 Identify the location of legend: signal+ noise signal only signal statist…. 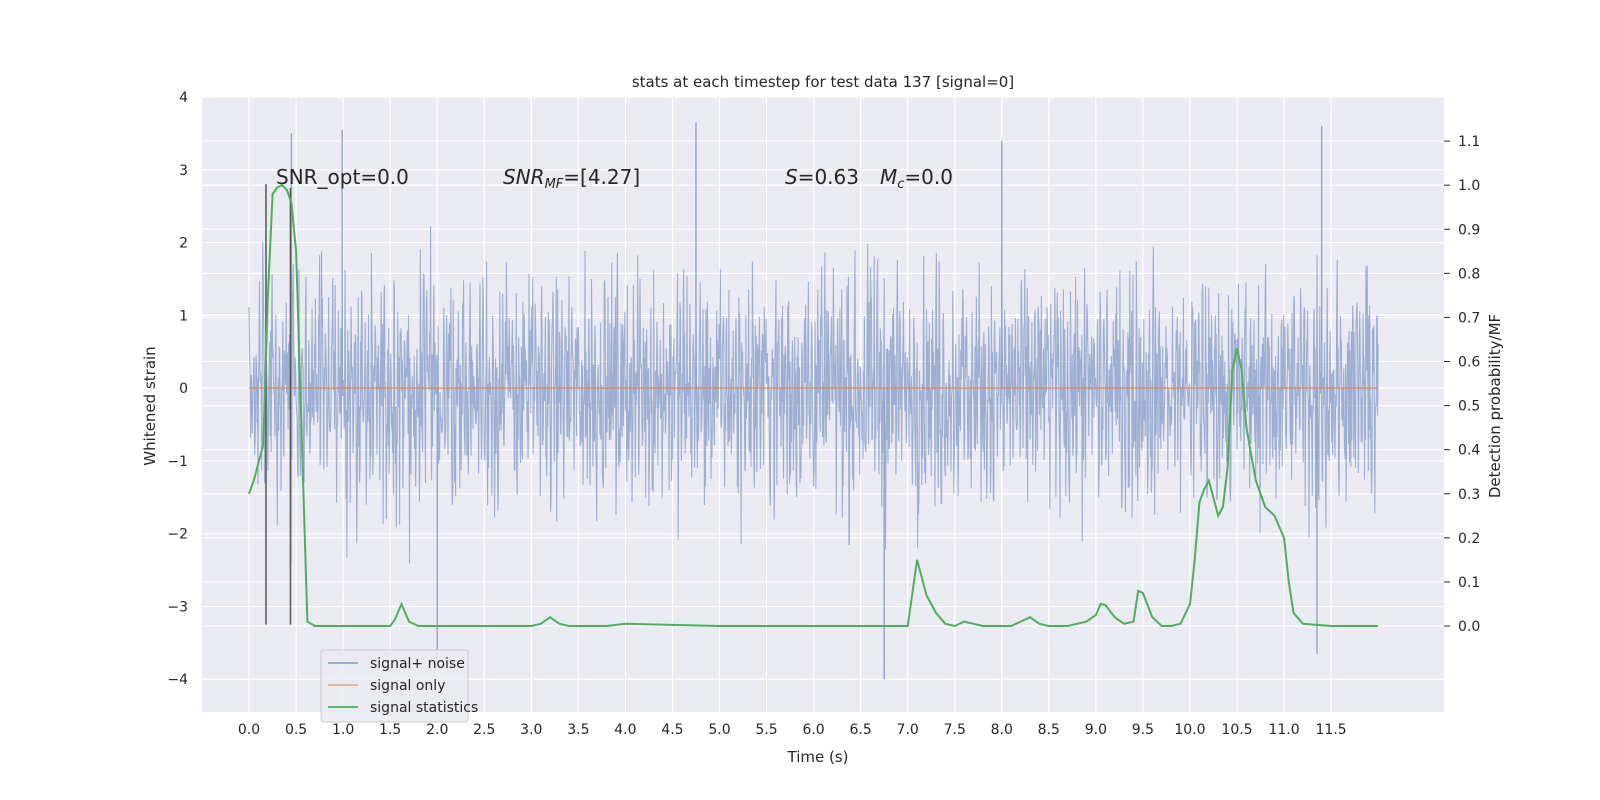
(399, 686).